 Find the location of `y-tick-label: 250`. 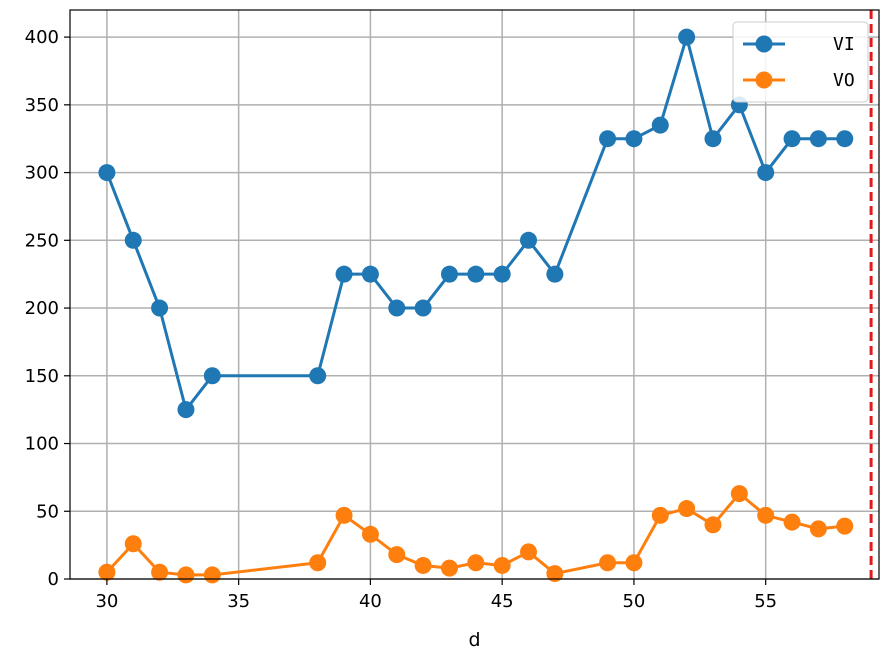

y-tick-label: 250 is located at coordinates (42, 240).